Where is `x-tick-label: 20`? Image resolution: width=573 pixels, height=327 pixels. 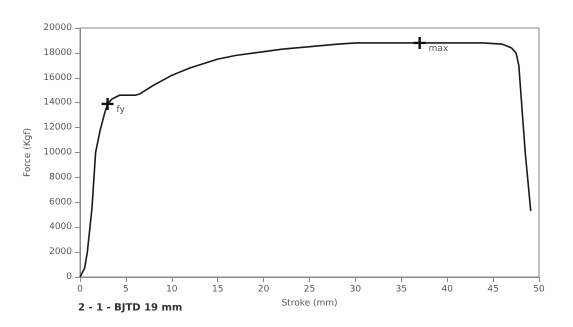
x-tick-label: 20 is located at coordinates (264, 289).